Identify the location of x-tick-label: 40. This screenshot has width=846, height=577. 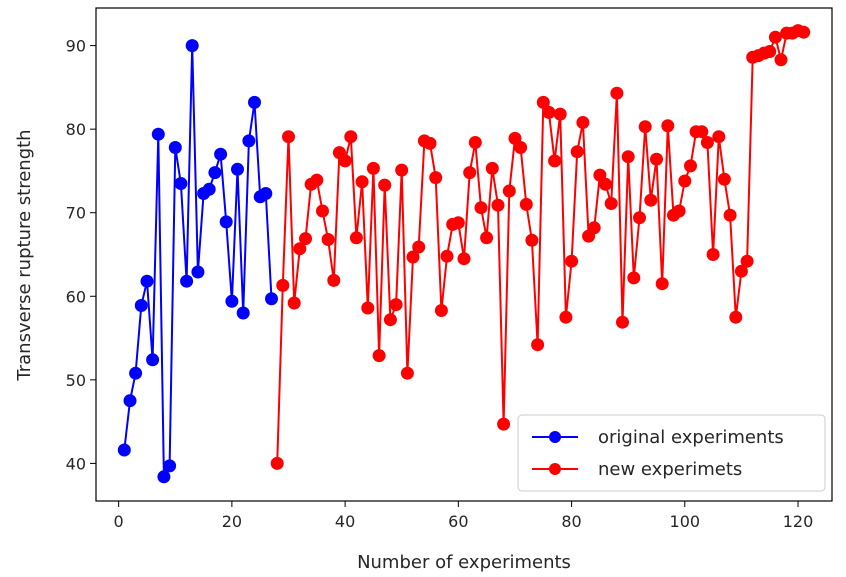
(345, 521).